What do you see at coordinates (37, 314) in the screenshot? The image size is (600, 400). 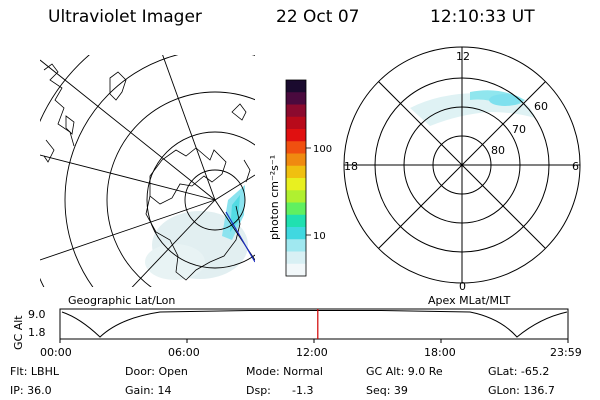 I see `altitude-ytick-9: 9.0` at bounding box center [37, 314].